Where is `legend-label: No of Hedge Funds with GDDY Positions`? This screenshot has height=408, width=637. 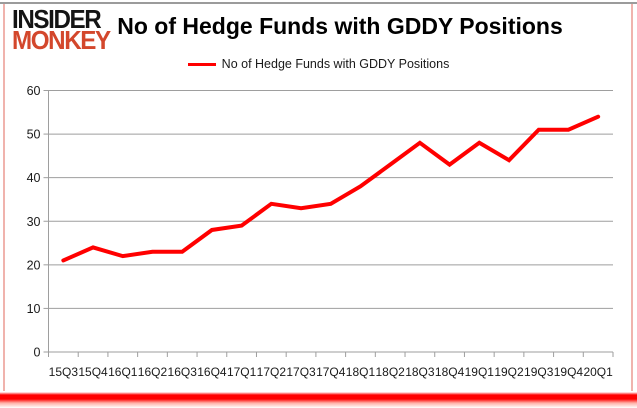 legend-label: No of Hedge Funds with GDDY Positions is located at coordinates (335, 64).